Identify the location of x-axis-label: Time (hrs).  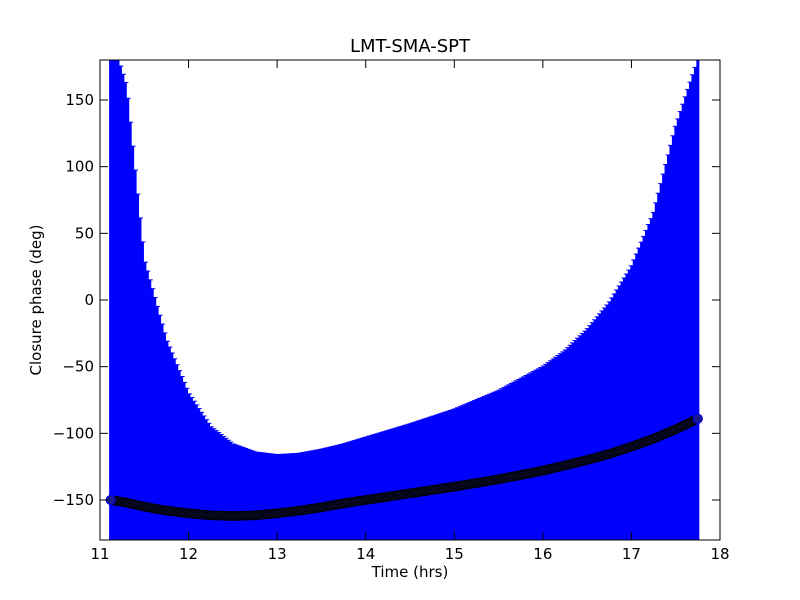
(410, 572).